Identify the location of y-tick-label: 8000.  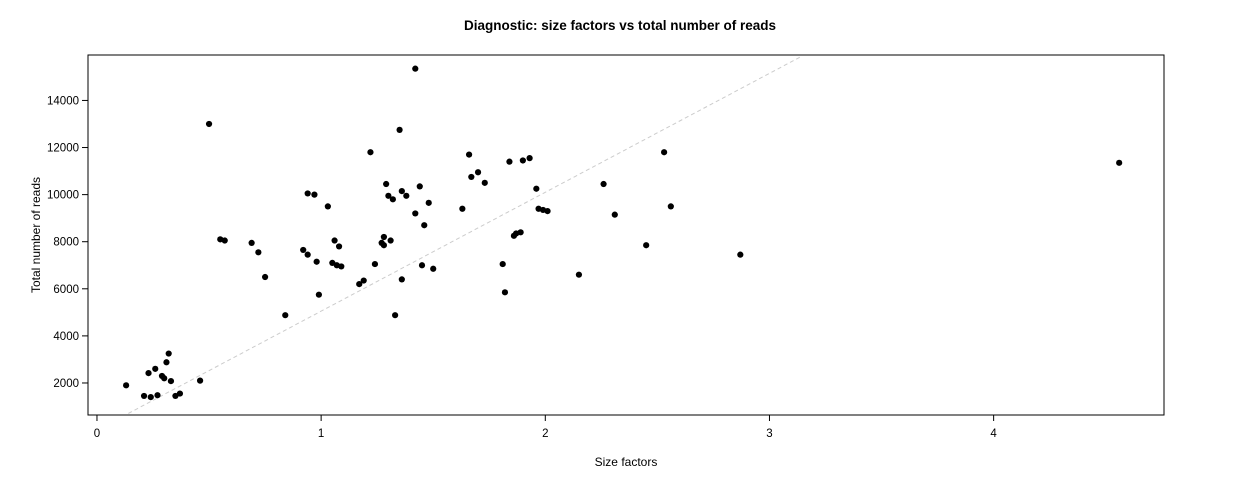
(66, 243).